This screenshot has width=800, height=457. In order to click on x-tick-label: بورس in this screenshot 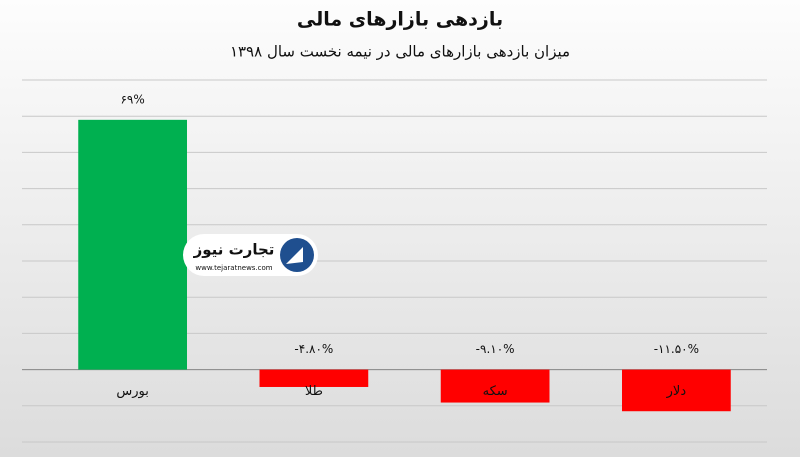, I will do `click(132, 391)`.